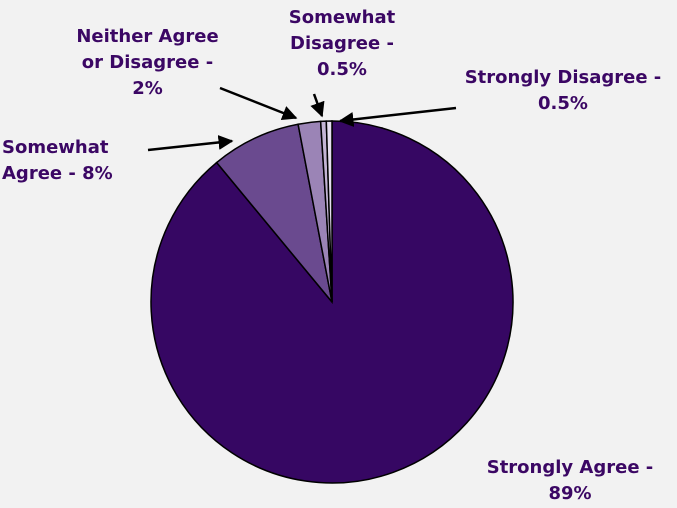 The image size is (677, 508). Describe the element at coordinates (147, 36) in the screenshot. I see `label-line: Neither Agree` at that location.